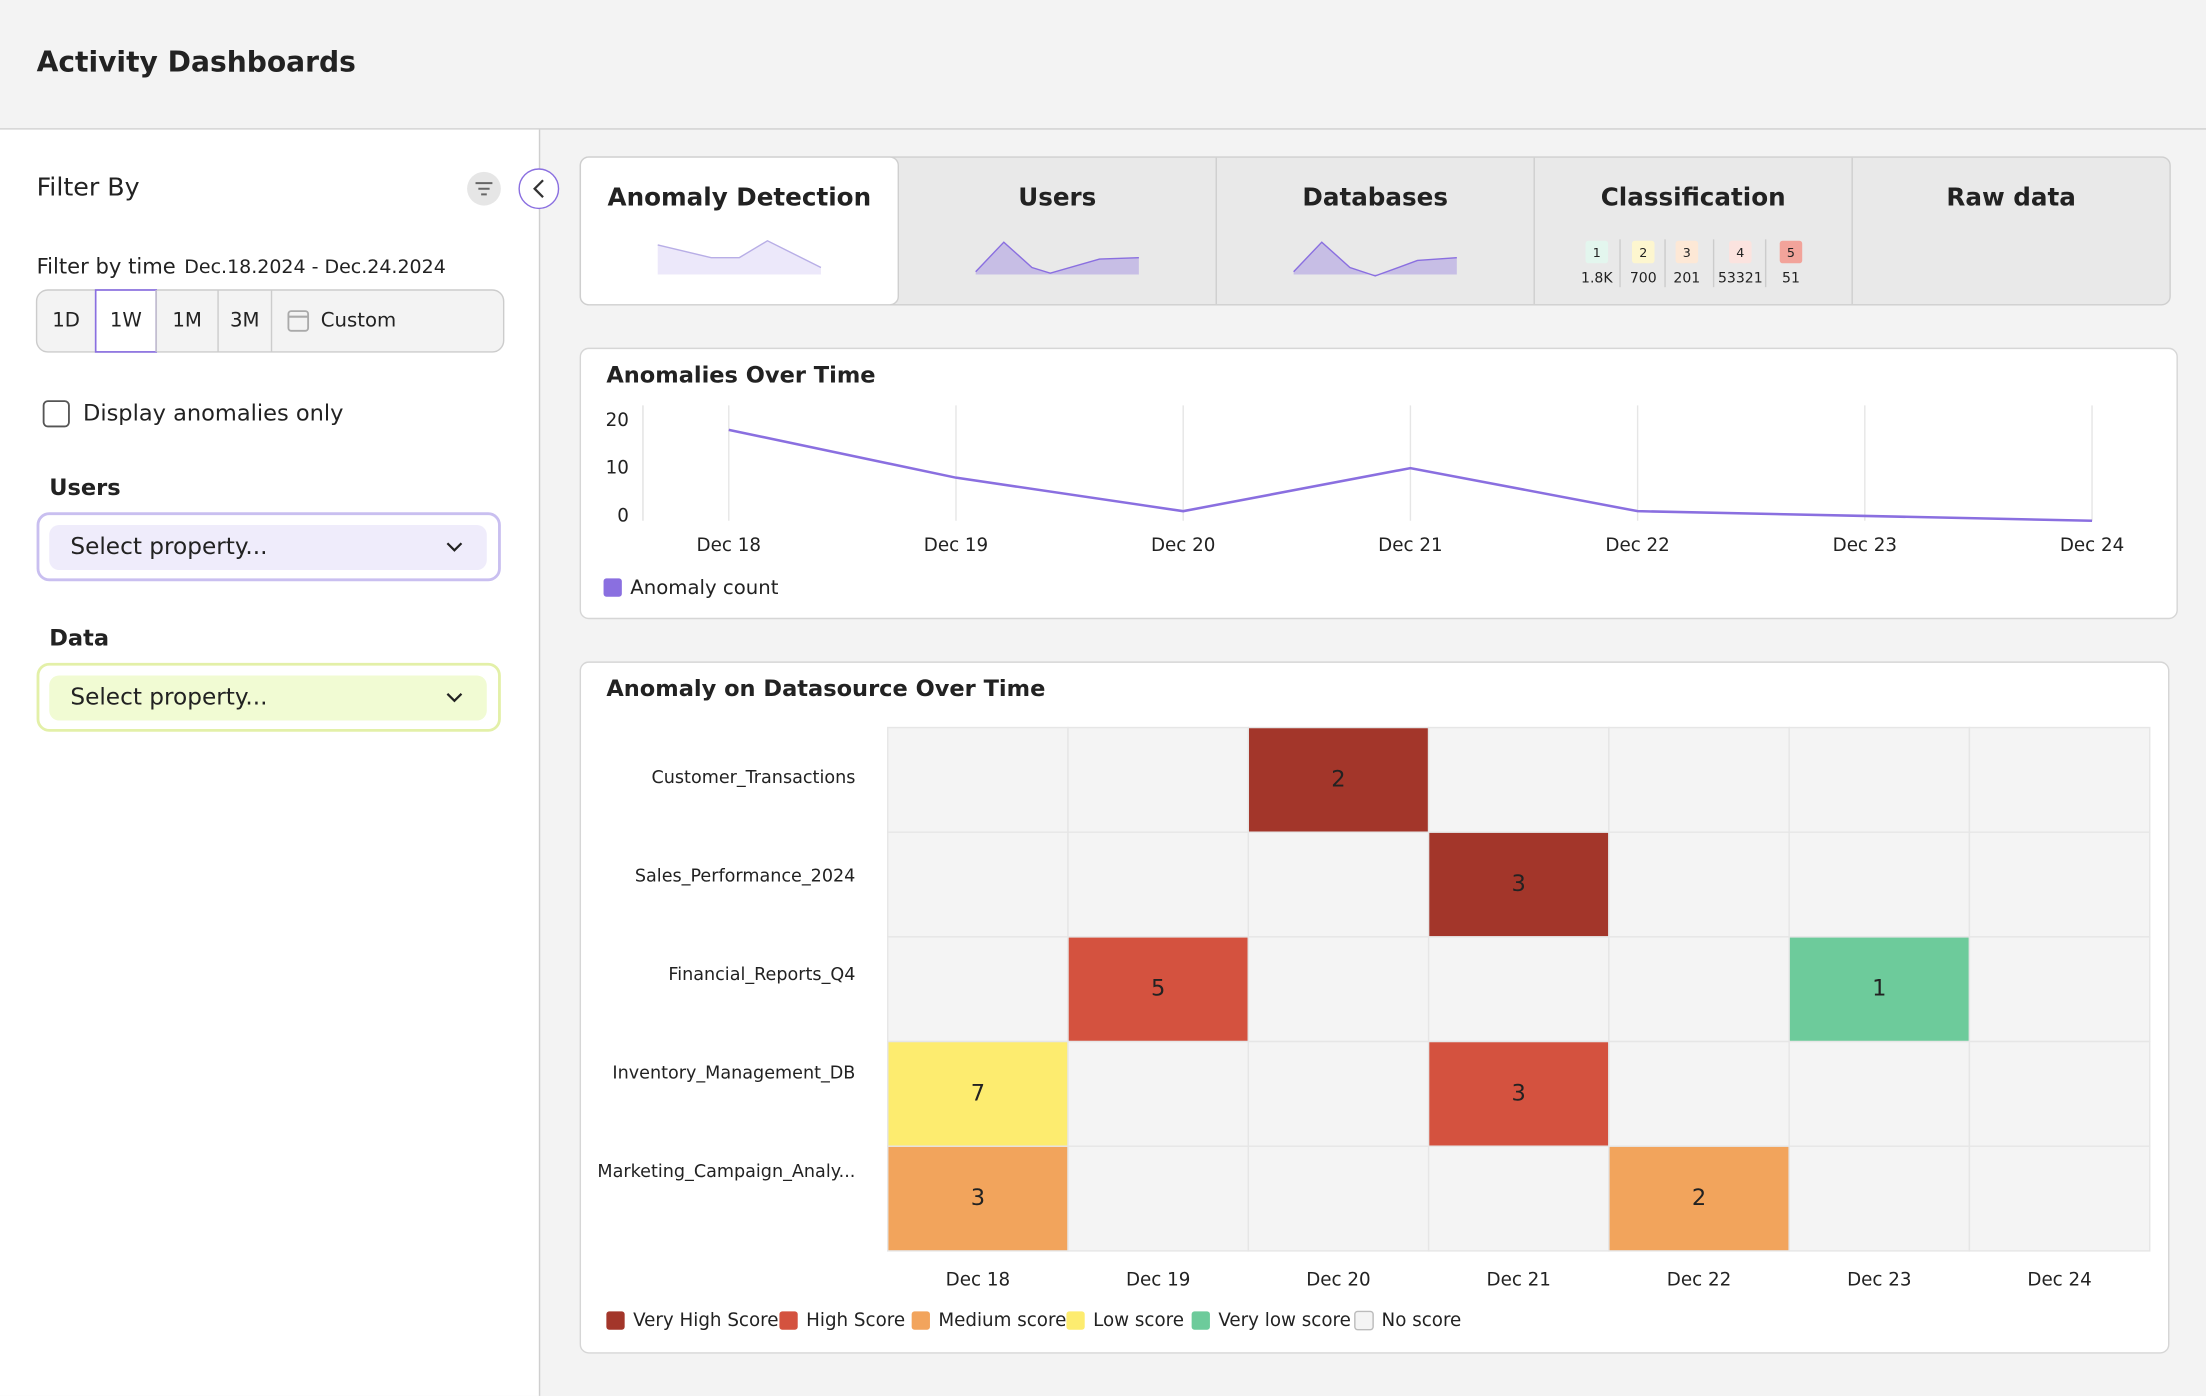  Describe the element at coordinates (978, 1279) in the screenshot. I see `x-tick-label: Dec 18` at that location.